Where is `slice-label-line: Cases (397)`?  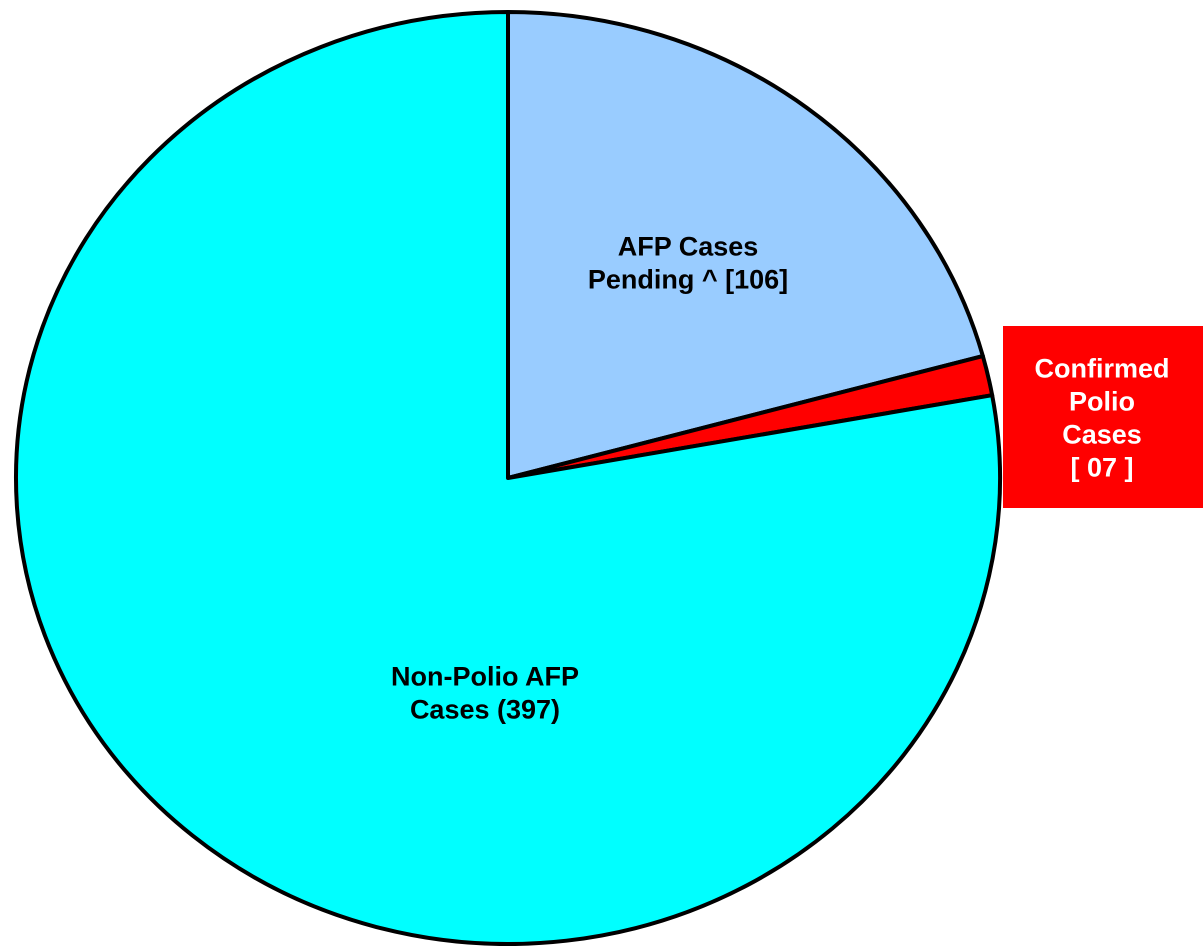
slice-label-line: Cases (397) is located at coordinates (485, 710).